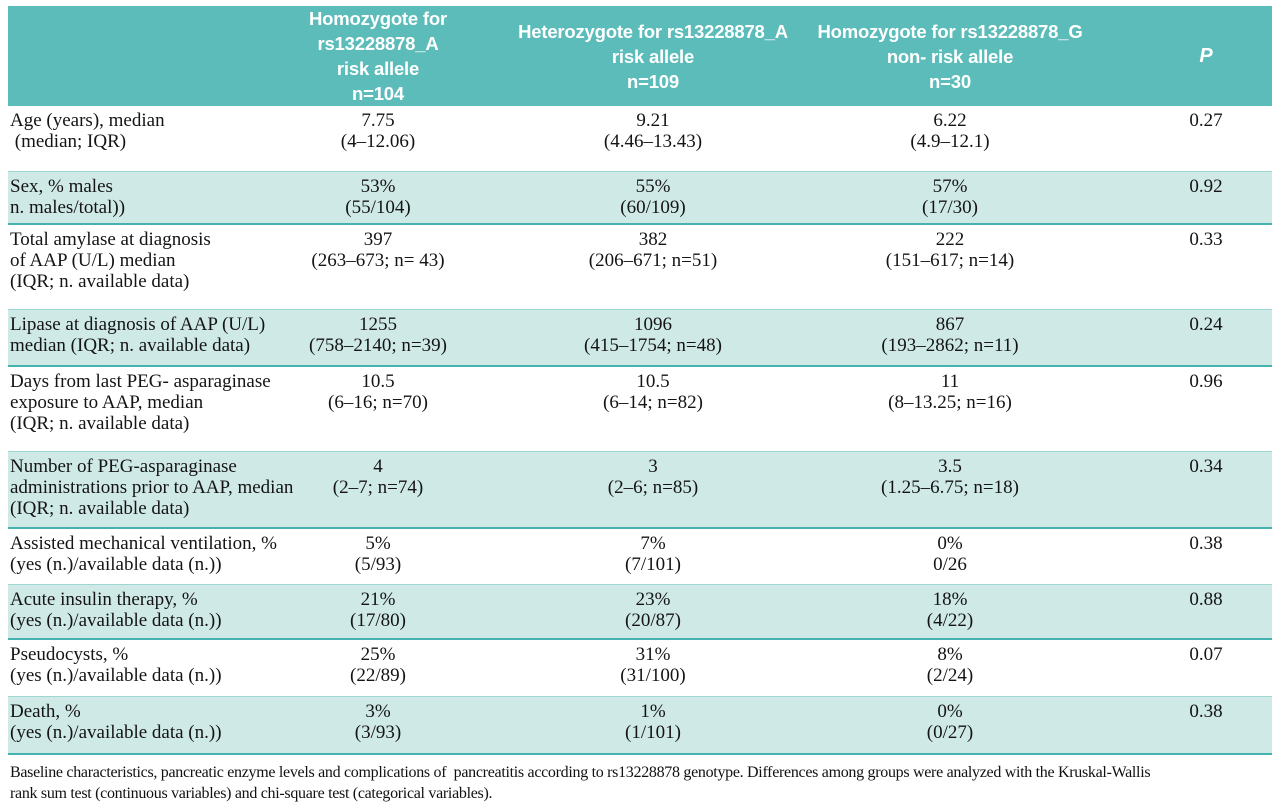 The width and height of the screenshot is (1280, 804). I want to click on cell-value: 31% (31/100), so click(653, 665).